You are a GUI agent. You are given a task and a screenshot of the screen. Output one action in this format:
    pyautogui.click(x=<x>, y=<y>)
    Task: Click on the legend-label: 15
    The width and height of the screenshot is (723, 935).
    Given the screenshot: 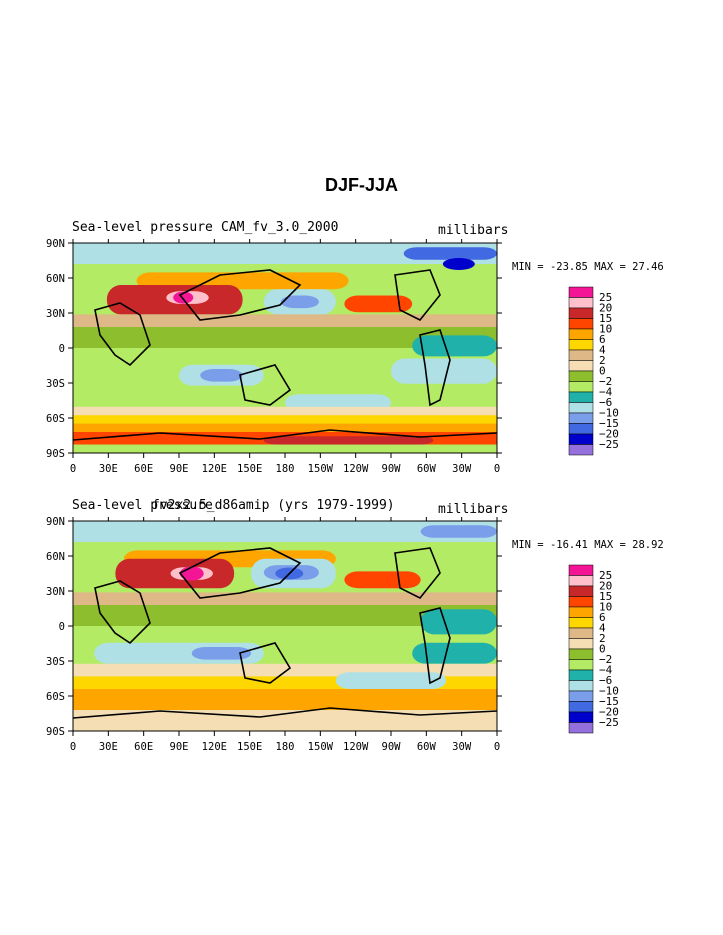 What is the action you would take?
    pyautogui.click(x=605, y=596)
    